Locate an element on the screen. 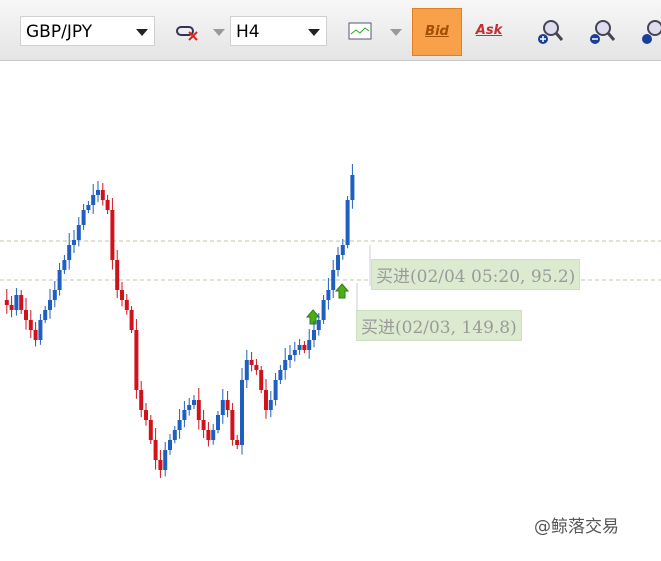 This screenshot has height=561, width=661. link-icon is located at coordinates (190, 32).